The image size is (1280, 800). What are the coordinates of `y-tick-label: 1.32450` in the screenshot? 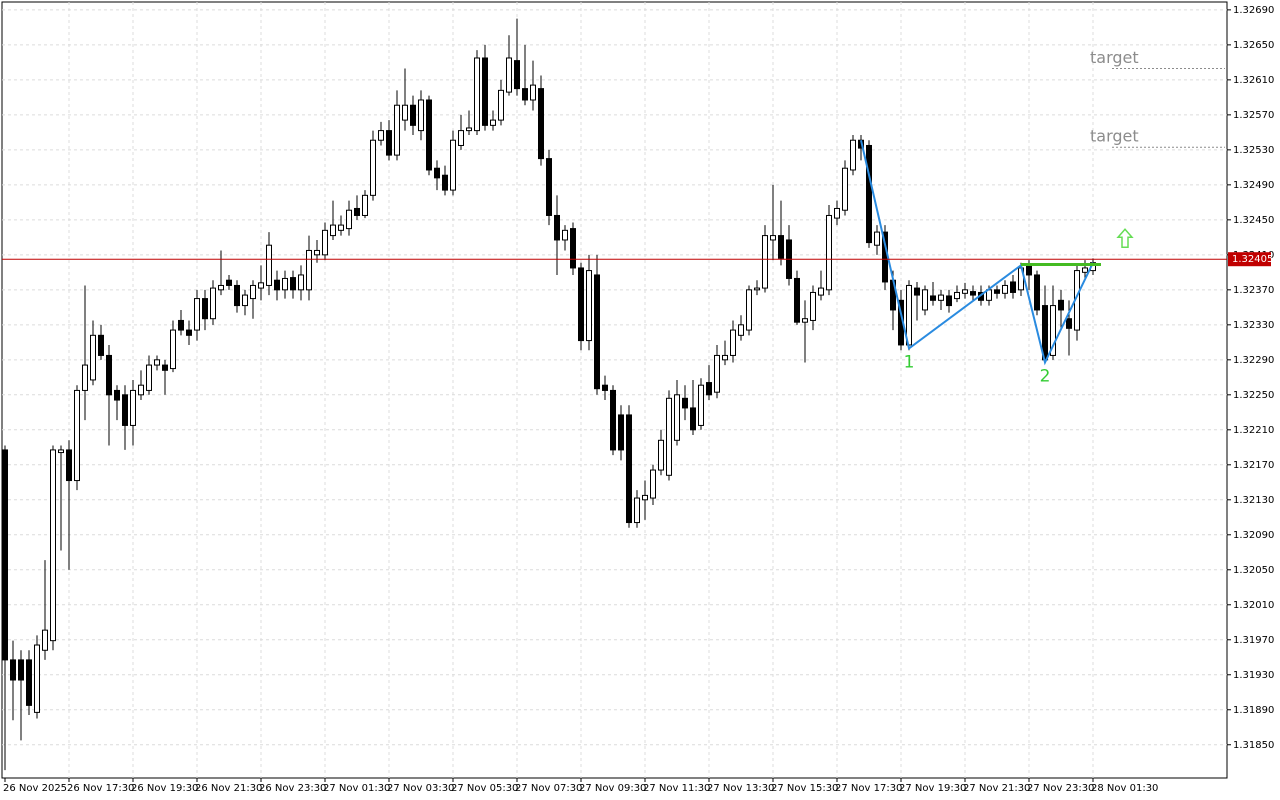 It's located at (1253, 220).